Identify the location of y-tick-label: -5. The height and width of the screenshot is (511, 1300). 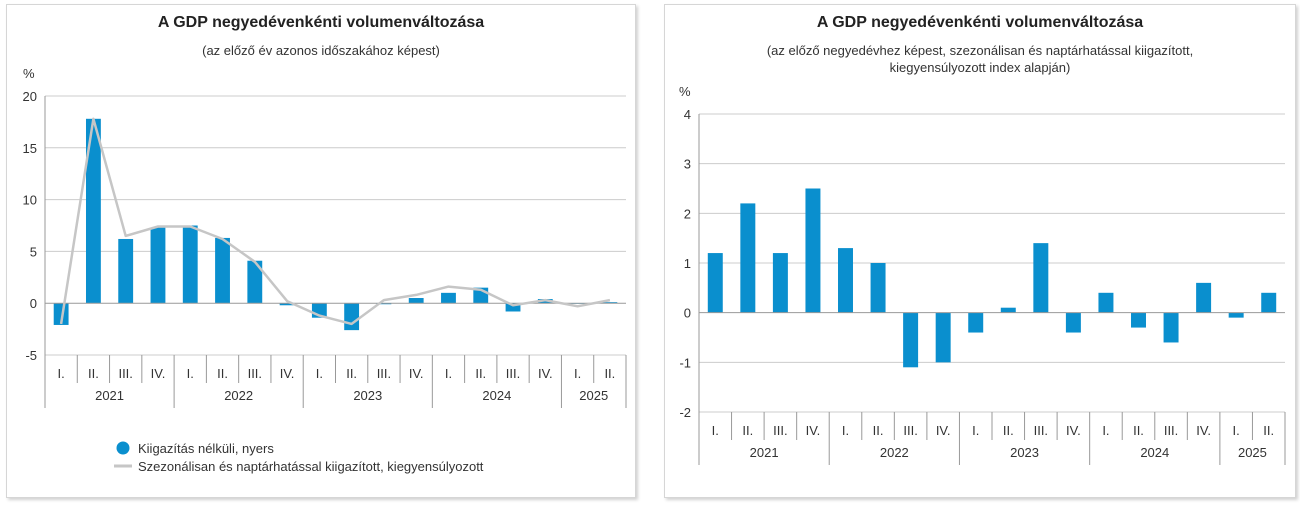
(31, 355).